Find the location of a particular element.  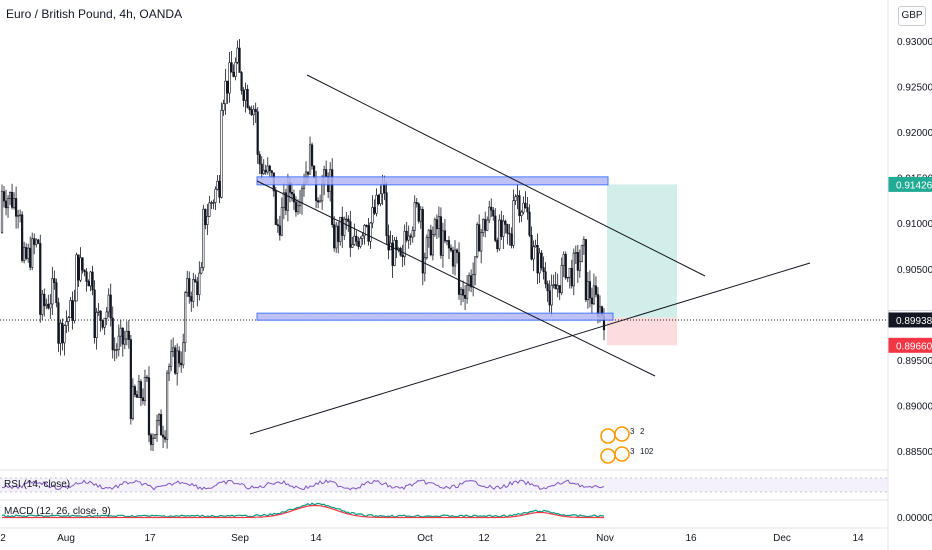

currency-button: GBP is located at coordinates (912, 16).